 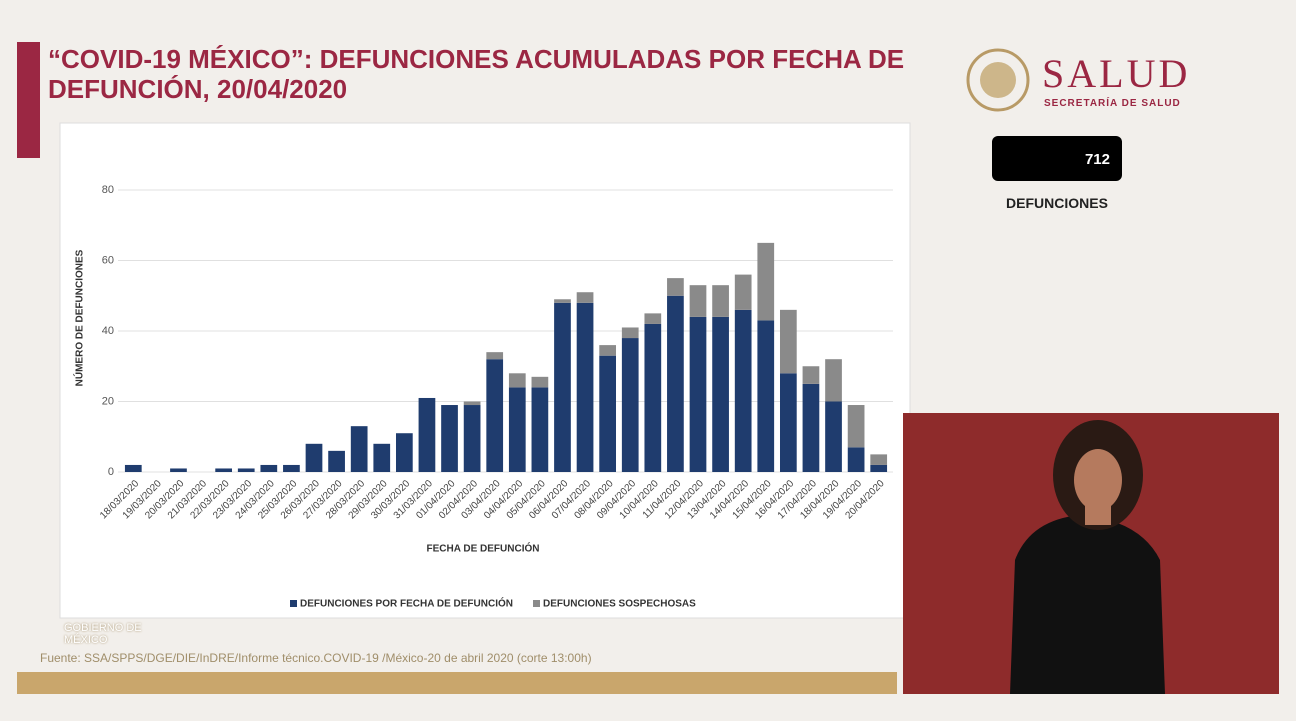 I want to click on y-tick-label: 60, so click(x=108, y=260).